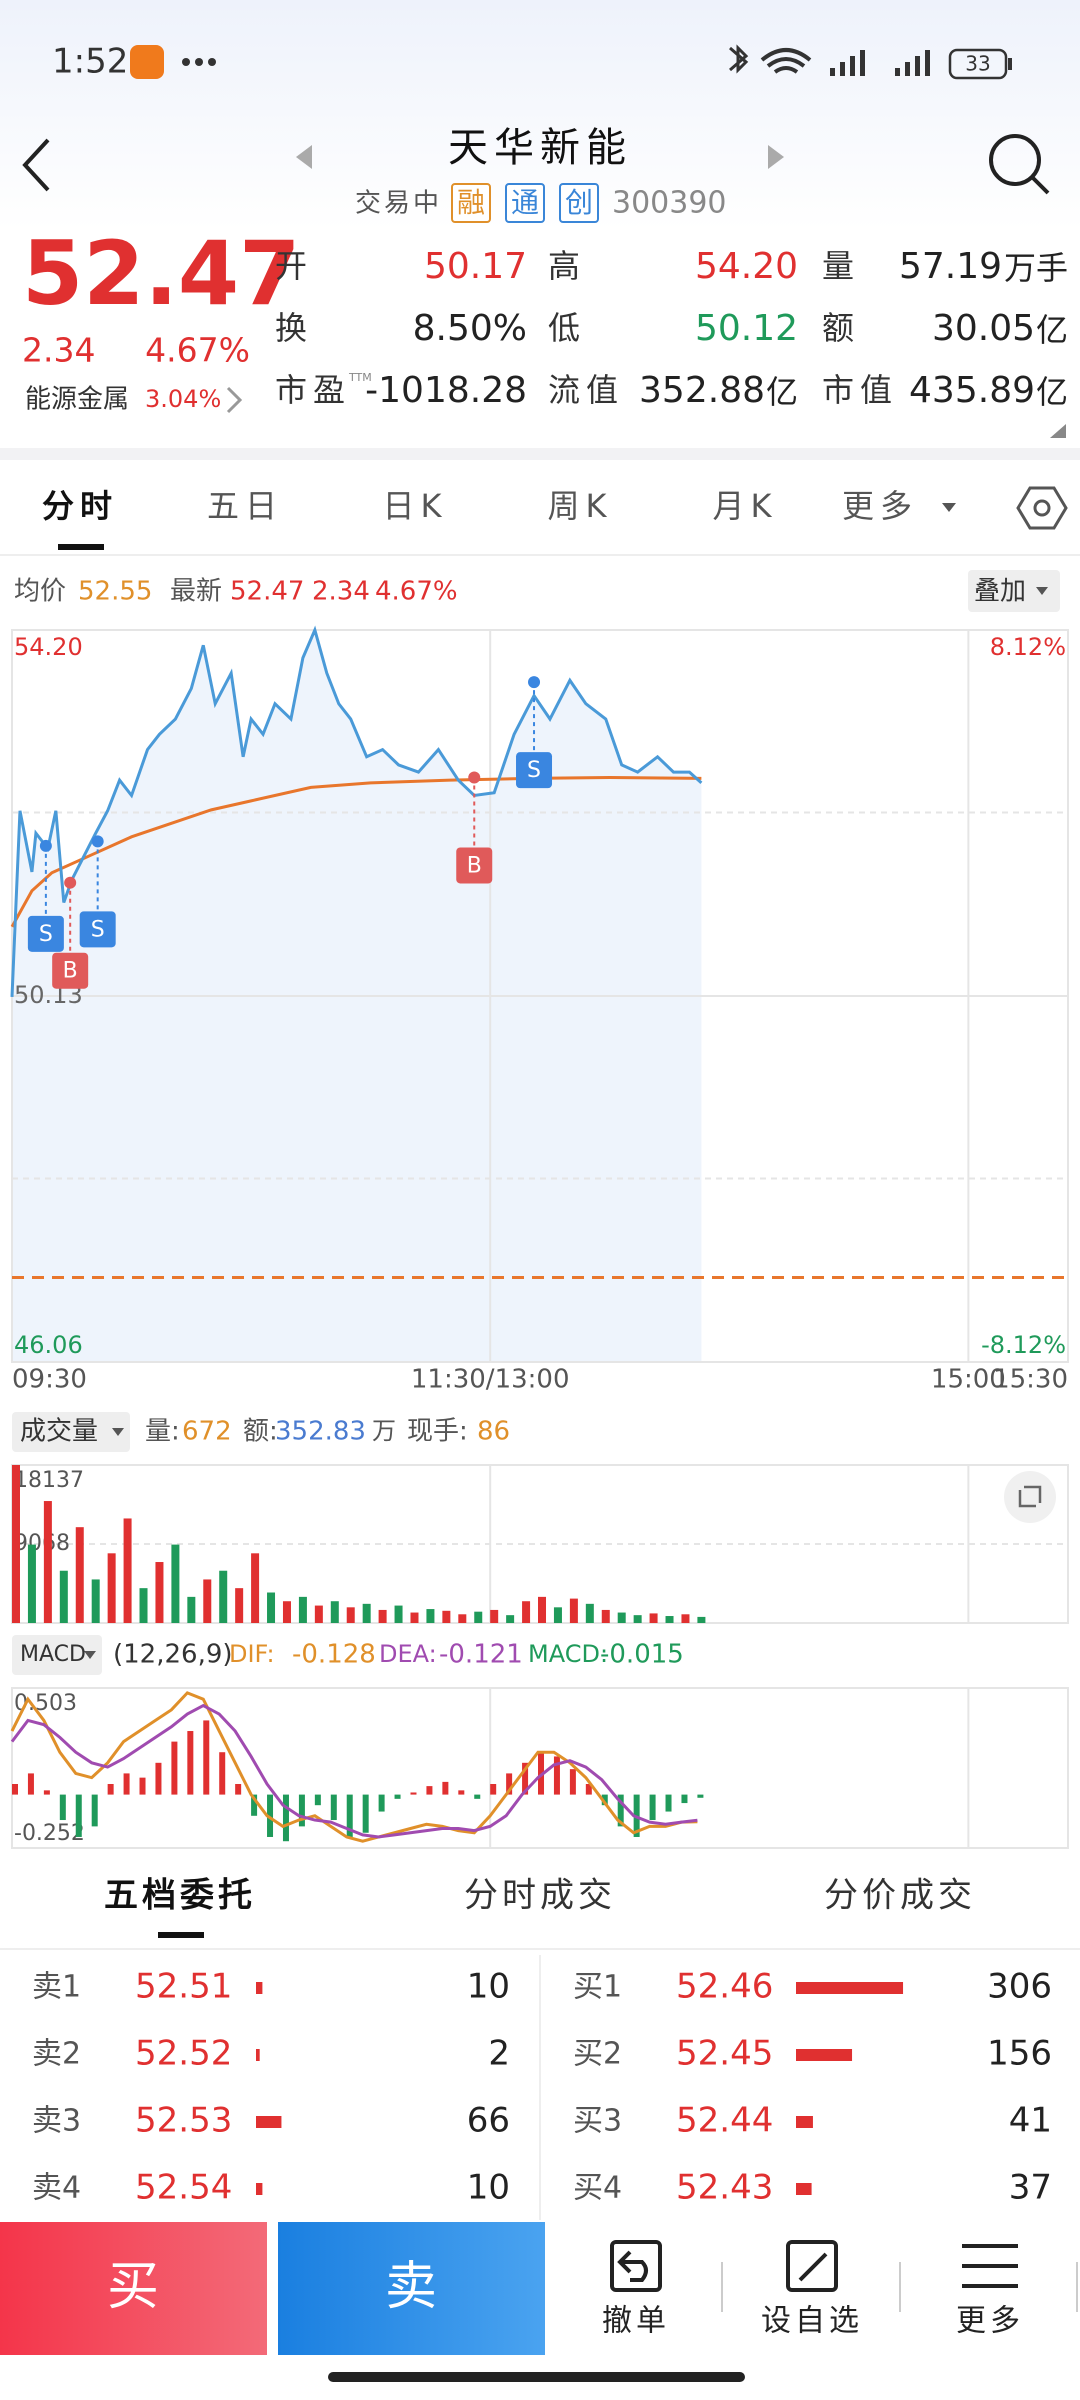 Image resolution: width=1080 pixels, height=2400 pixels. I want to click on x-tick-label: 09:30, so click(49, 1380).